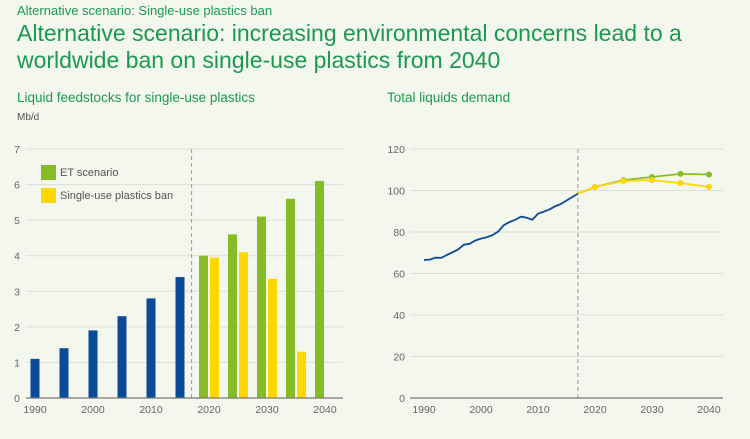  I want to click on bar-et-scenario-2040, so click(319, 289).